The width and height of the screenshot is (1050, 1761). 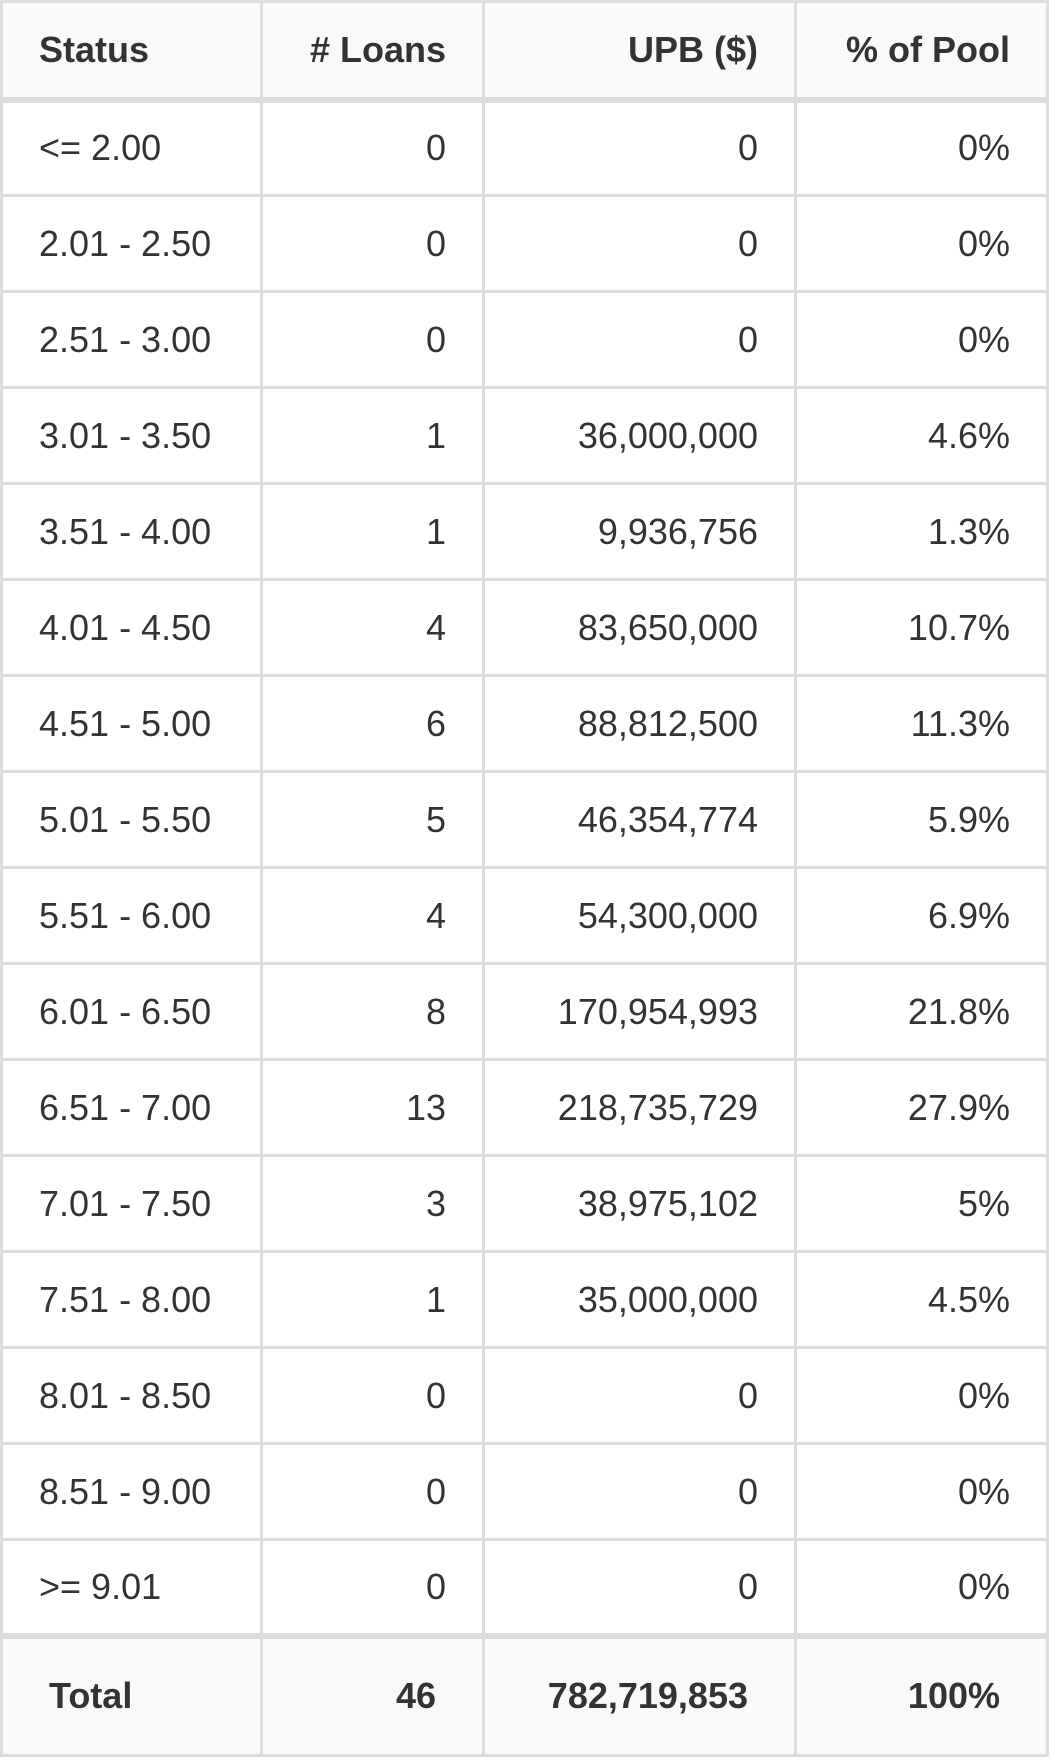 I want to click on table-row: 8.51 - 9.00 0 0 0%, so click(x=524, y=1491).